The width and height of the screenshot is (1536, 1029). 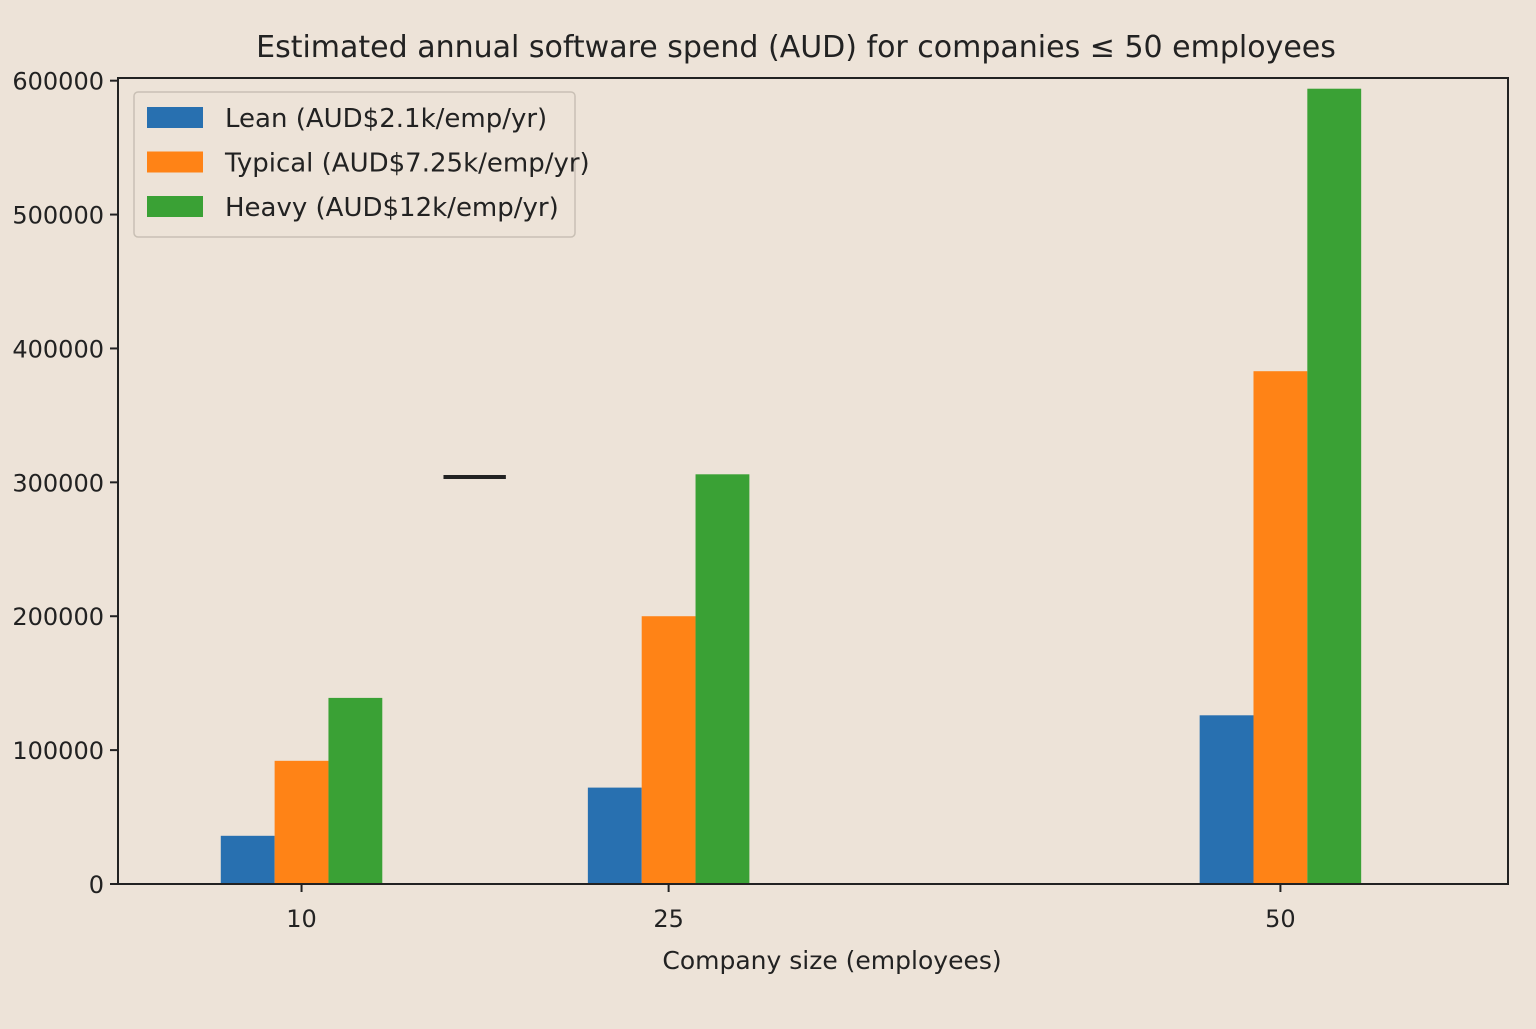 I want to click on x-axis: 10 25 50, so click(x=791, y=908).